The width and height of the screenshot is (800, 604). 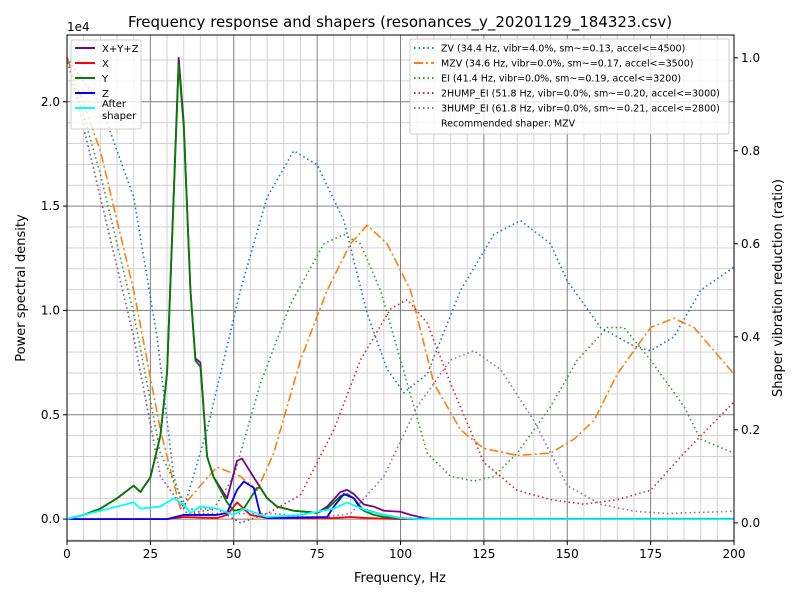 What do you see at coordinates (567, 554) in the screenshot?
I see `x-tick-label: 150` at bounding box center [567, 554].